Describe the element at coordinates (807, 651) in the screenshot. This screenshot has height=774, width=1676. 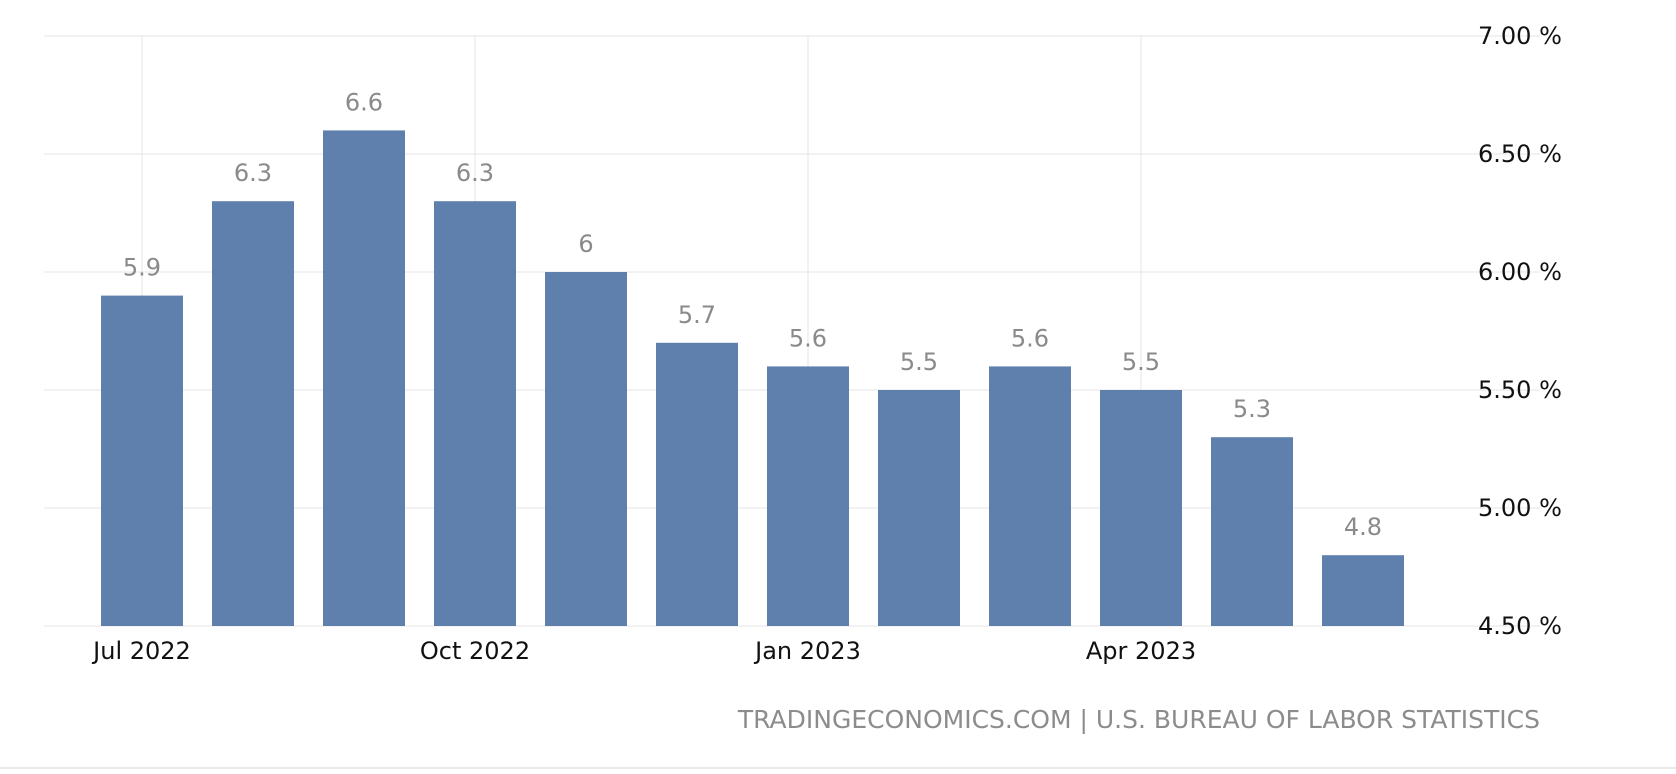
I see `x-tick-label: Jan 2023` at that location.